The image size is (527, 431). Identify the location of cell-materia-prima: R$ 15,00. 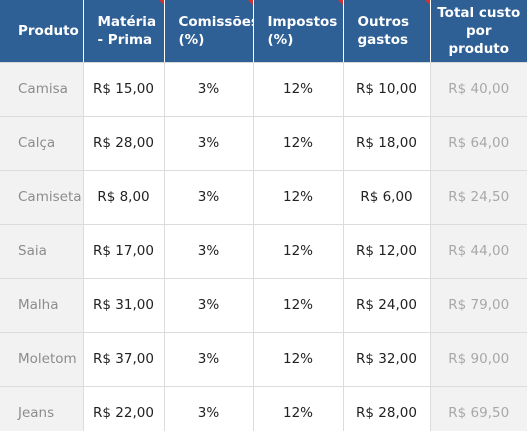
(124, 89).